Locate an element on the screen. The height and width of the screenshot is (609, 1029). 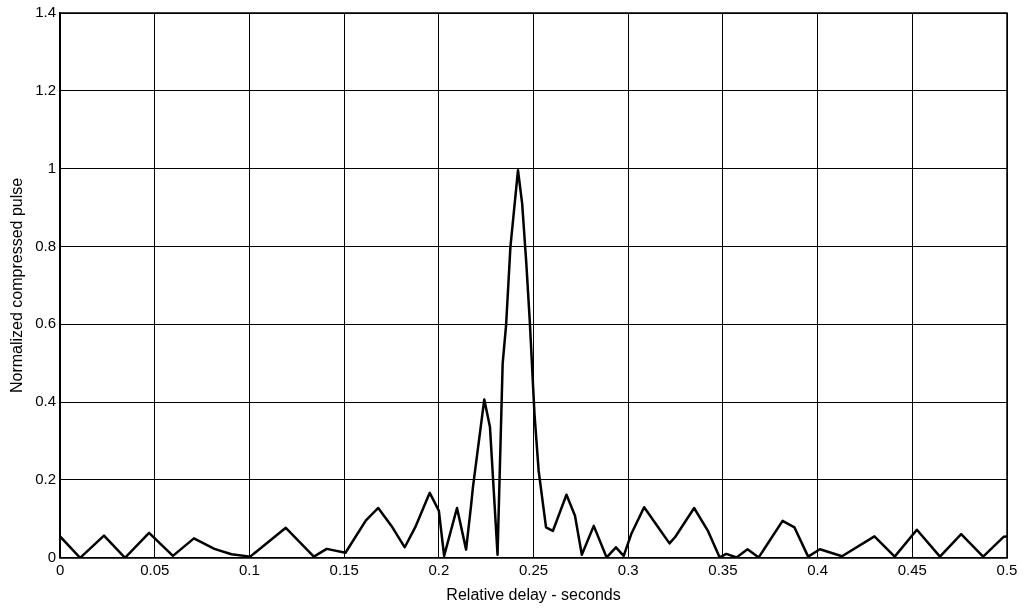
y-tick-label: 1.4 is located at coordinates (46, 12).